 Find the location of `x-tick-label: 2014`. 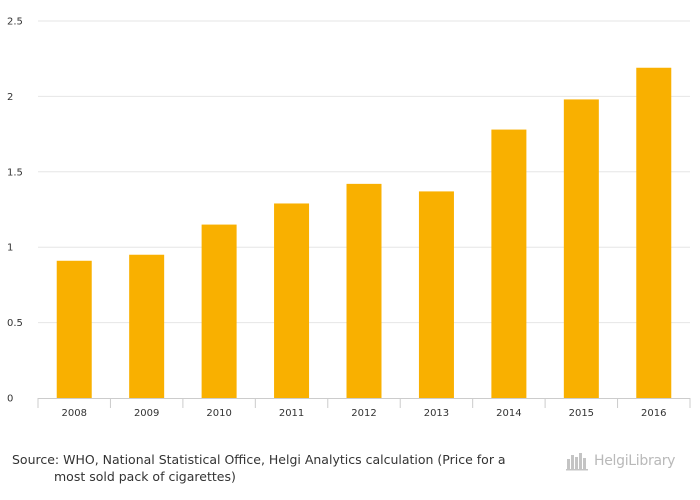

x-tick-label: 2014 is located at coordinates (508, 413).